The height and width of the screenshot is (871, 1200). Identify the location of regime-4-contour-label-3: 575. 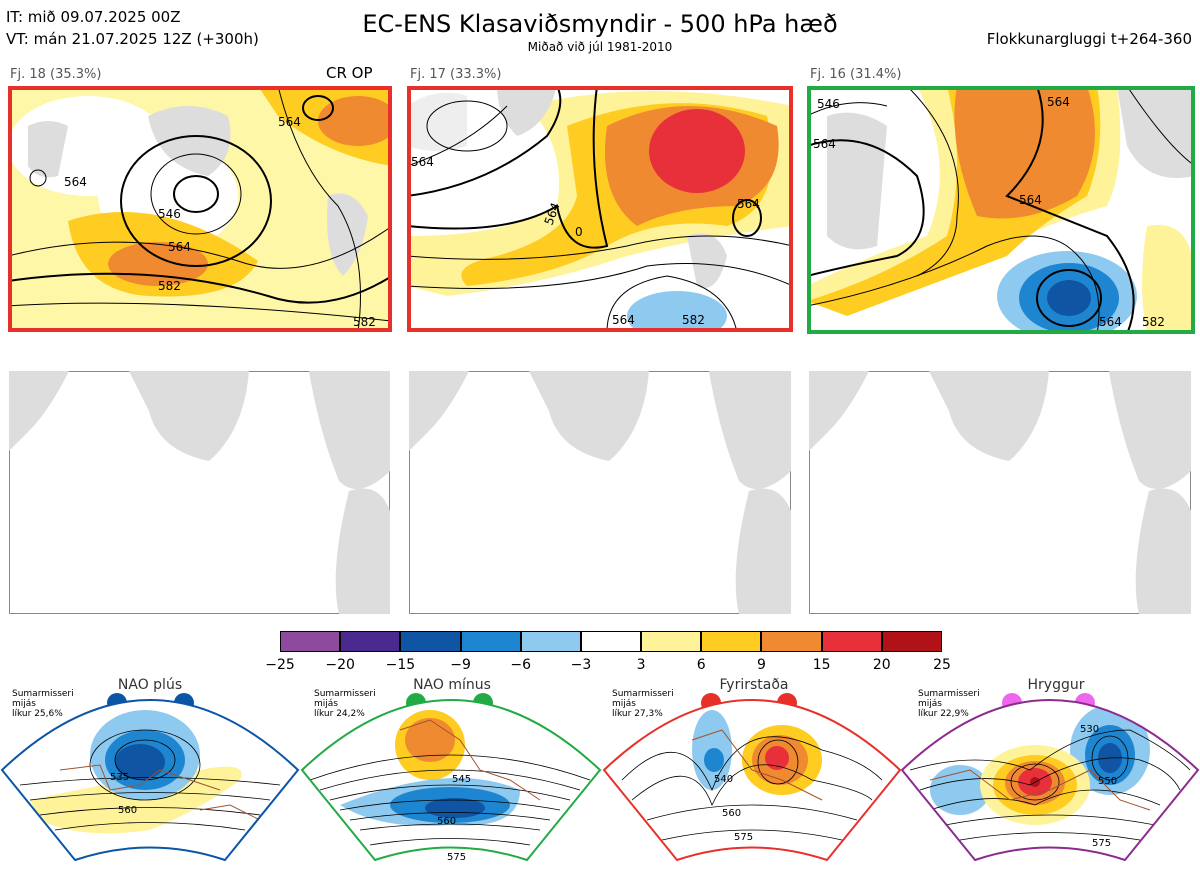
(1101, 843).